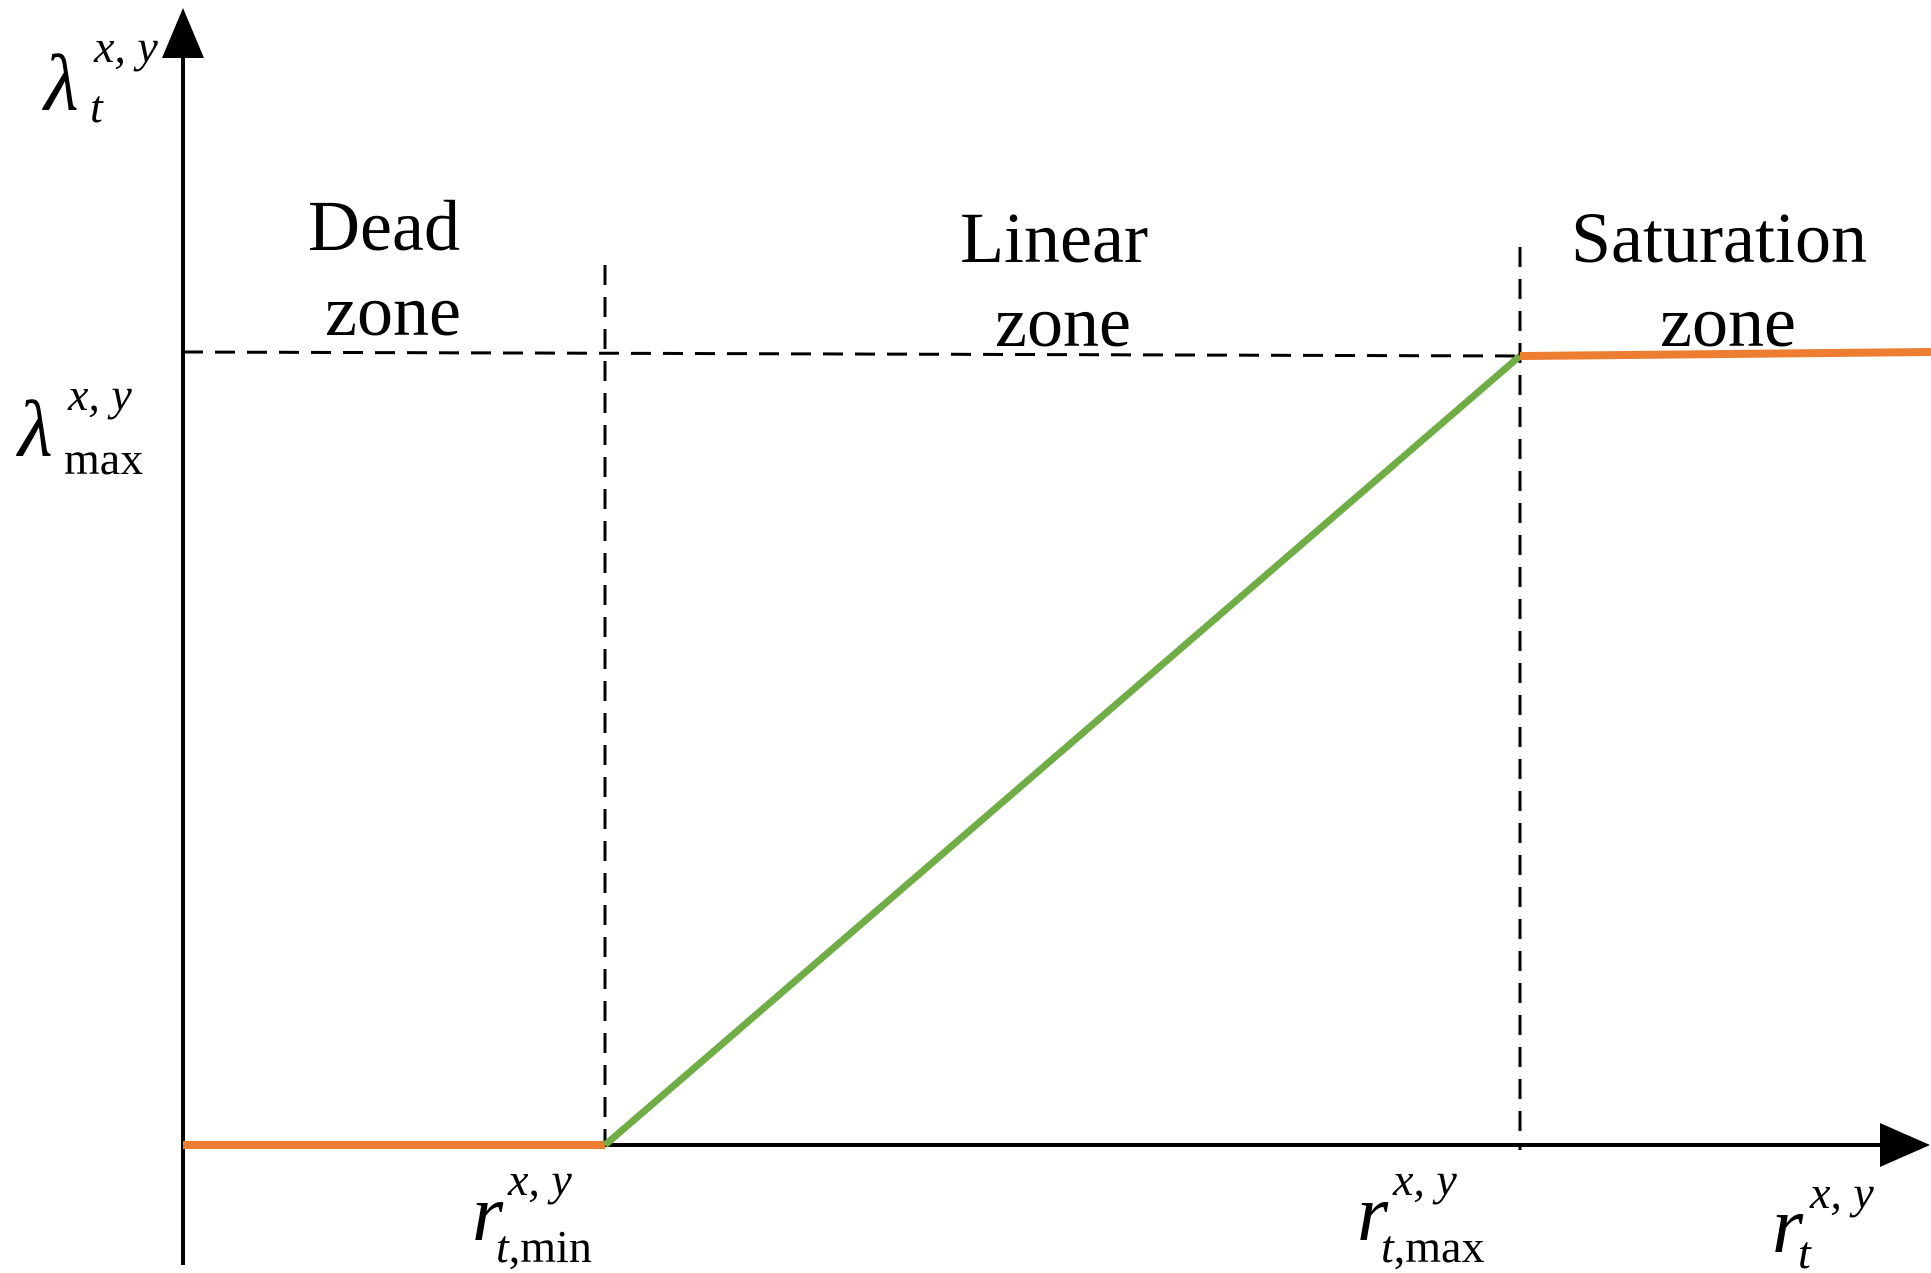 Image resolution: width=1931 pixels, height=1273 pixels. What do you see at coordinates (1420, 1213) in the screenshot?
I see `x-max-label: r x, y t,max` at bounding box center [1420, 1213].